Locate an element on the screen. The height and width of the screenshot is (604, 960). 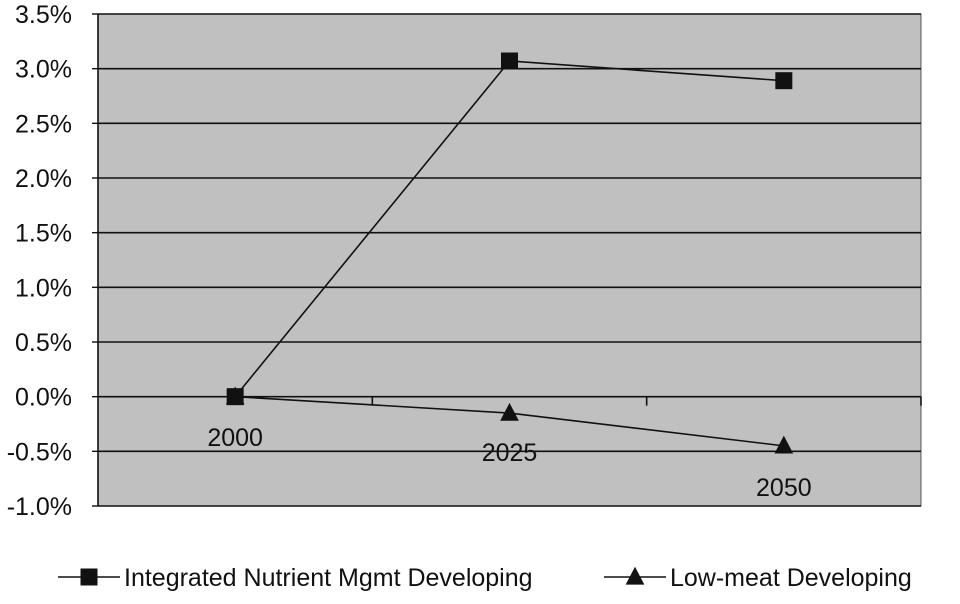
x-tick-label: 2050 is located at coordinates (784, 488).